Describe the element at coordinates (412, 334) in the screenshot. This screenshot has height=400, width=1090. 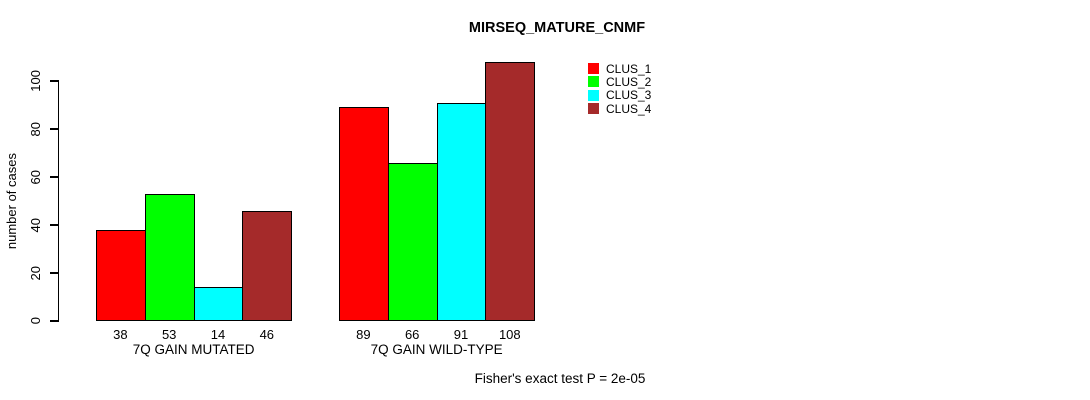
I see `bar-value-label: 66` at that location.